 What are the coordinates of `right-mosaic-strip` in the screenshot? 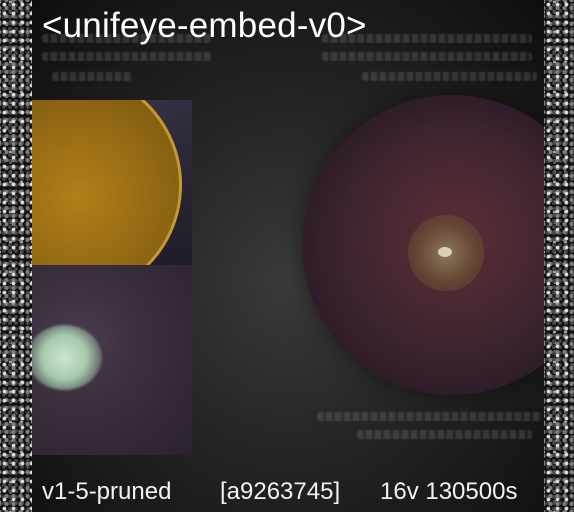 It's located at (559, 256).